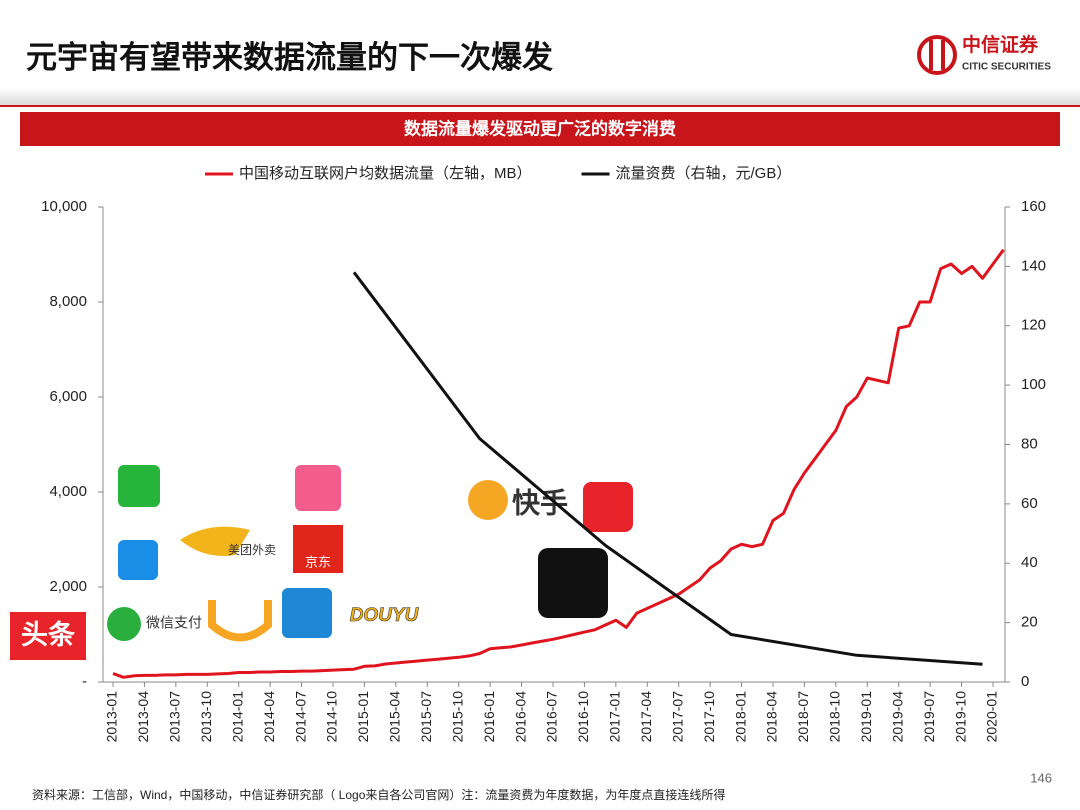  What do you see at coordinates (457, 717) in the screenshot?
I see `x-tick-label: 2015-10` at bounding box center [457, 717].